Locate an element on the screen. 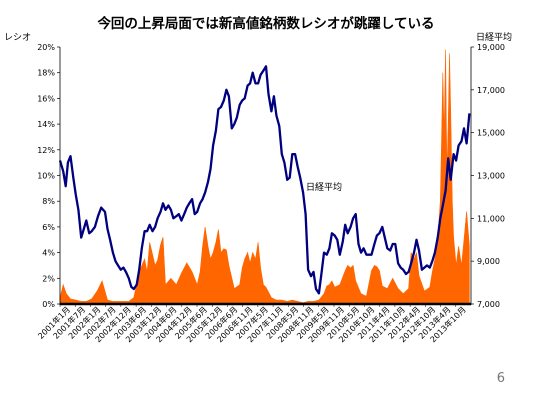 This screenshot has width=533, height=400. left-axis-label: レシオ is located at coordinates (18, 38).